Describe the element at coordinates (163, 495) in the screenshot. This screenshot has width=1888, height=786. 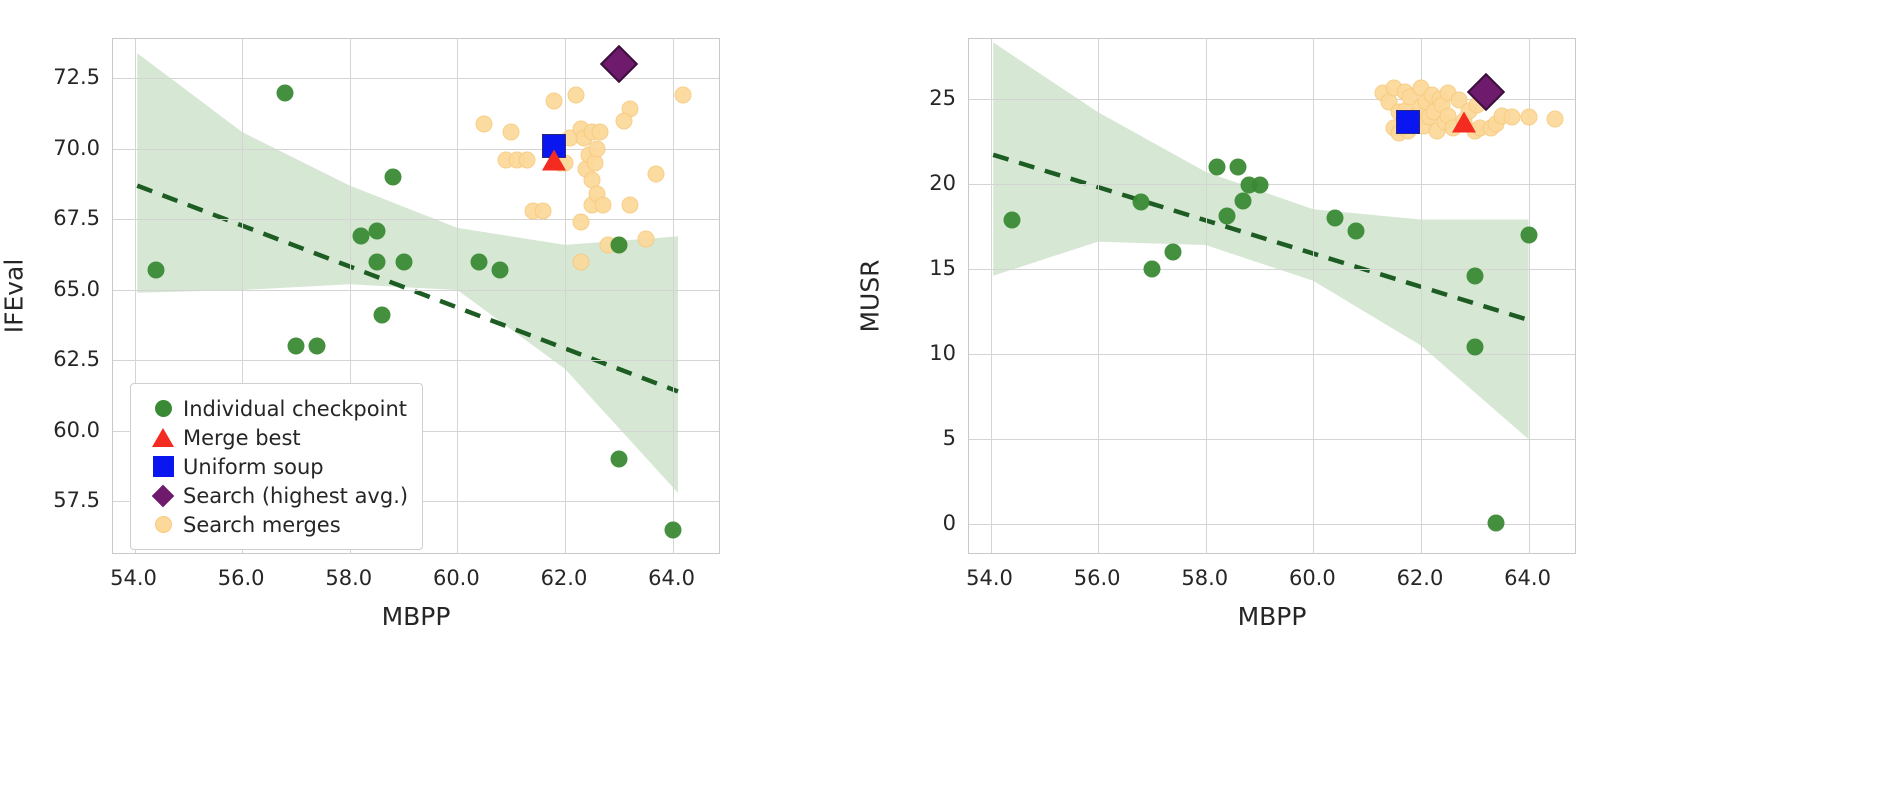
I see `diamond-icon` at that location.